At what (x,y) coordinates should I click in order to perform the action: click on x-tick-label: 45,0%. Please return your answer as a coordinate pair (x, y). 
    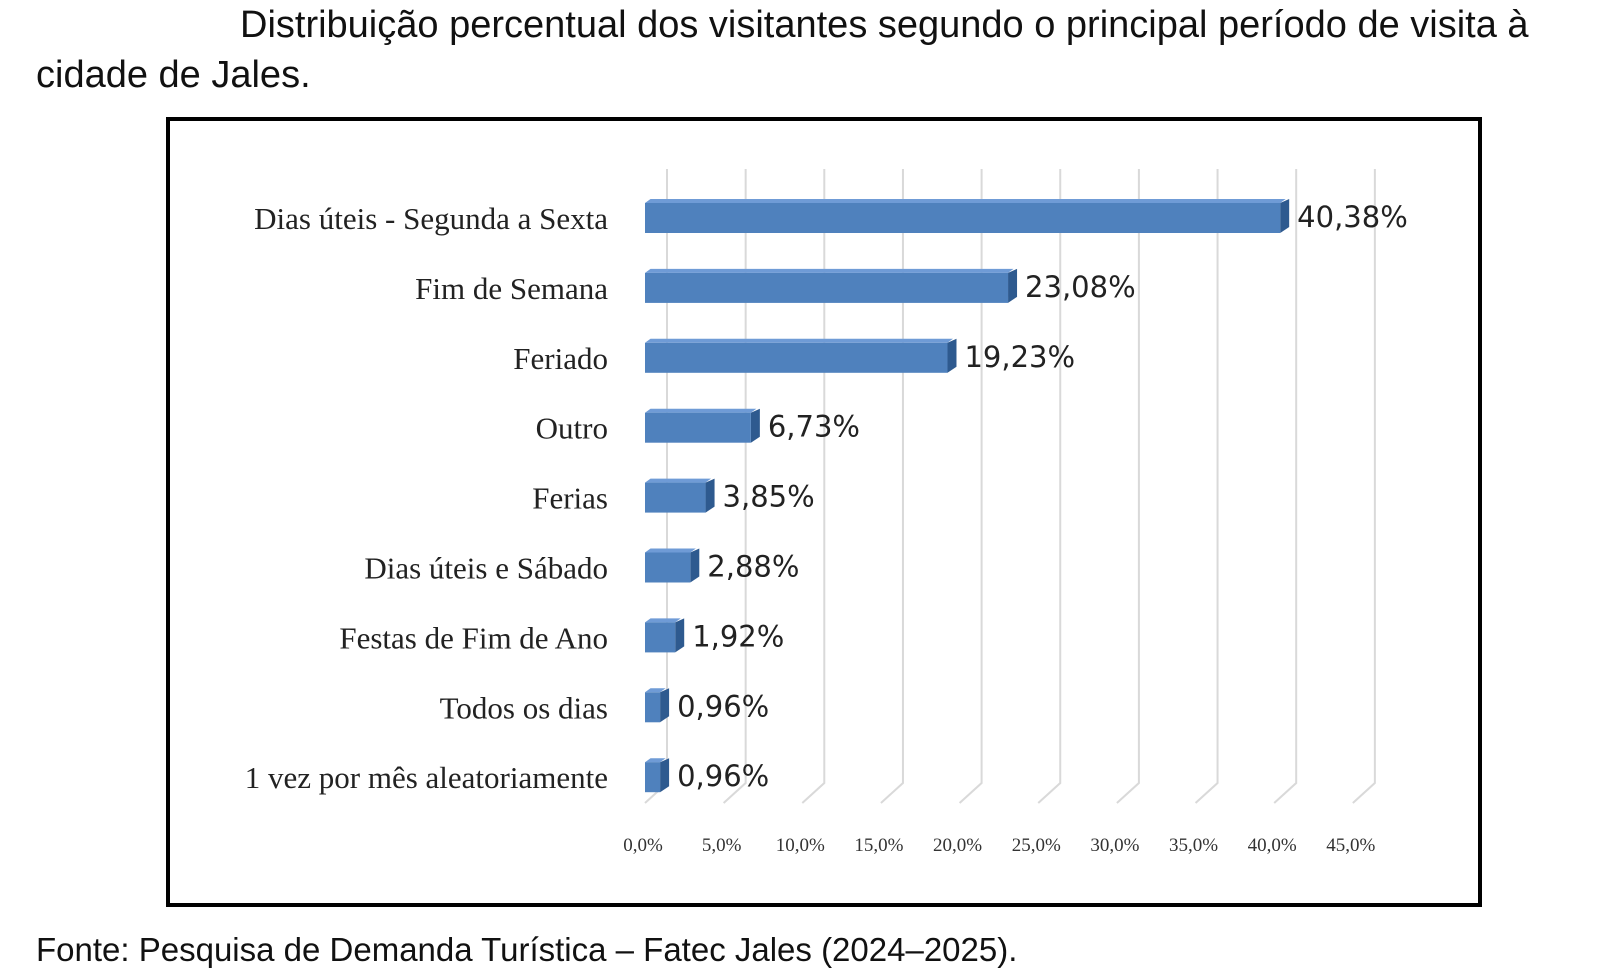
    Looking at the image, I should click on (1350, 845).